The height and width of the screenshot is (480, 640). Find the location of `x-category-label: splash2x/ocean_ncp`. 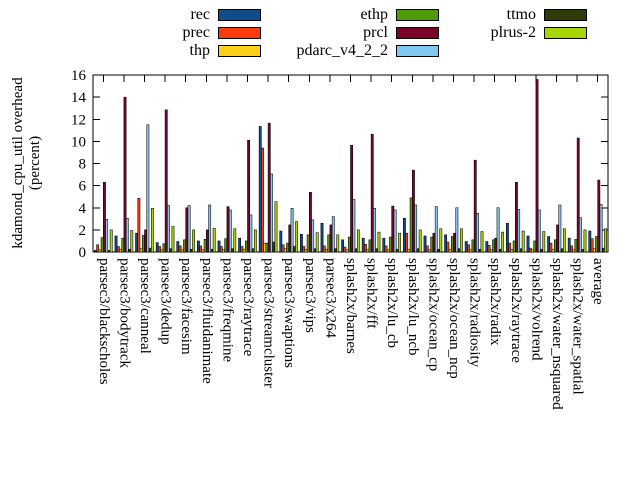

x-category-label: splash2x/ocean_ncp is located at coordinates (454, 318).